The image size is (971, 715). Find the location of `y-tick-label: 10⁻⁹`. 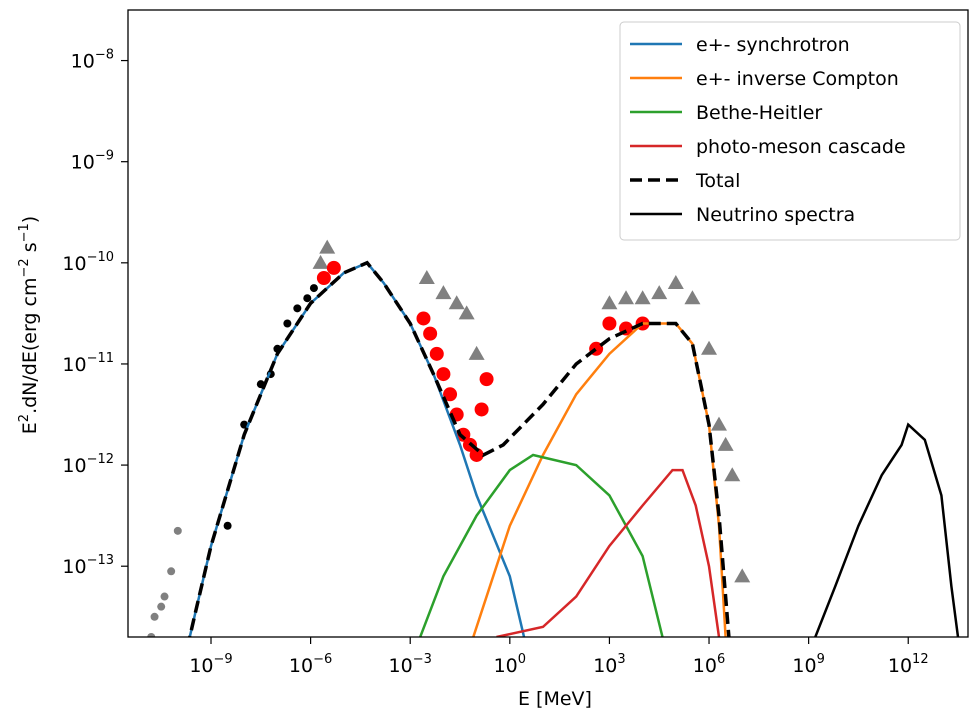

y-tick-label: 10⁻⁹ is located at coordinates (92, 161).